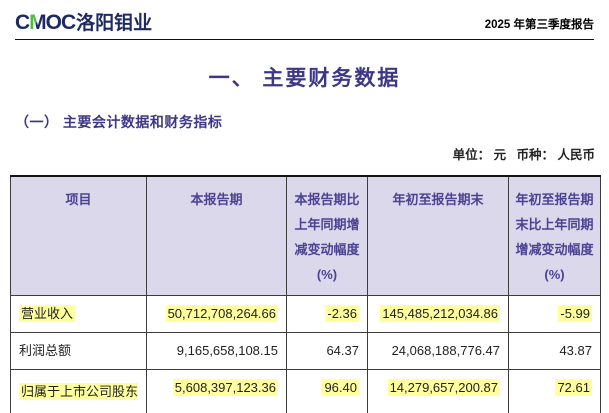 Image resolution: width=609 pixels, height=413 pixels. I want to click on company-logo: CMOC 洛阳钼业, so click(83, 21).